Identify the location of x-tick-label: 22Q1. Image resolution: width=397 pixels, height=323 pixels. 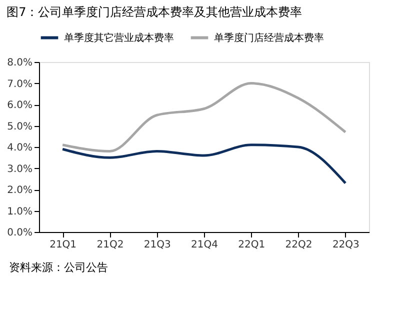
(252, 245).